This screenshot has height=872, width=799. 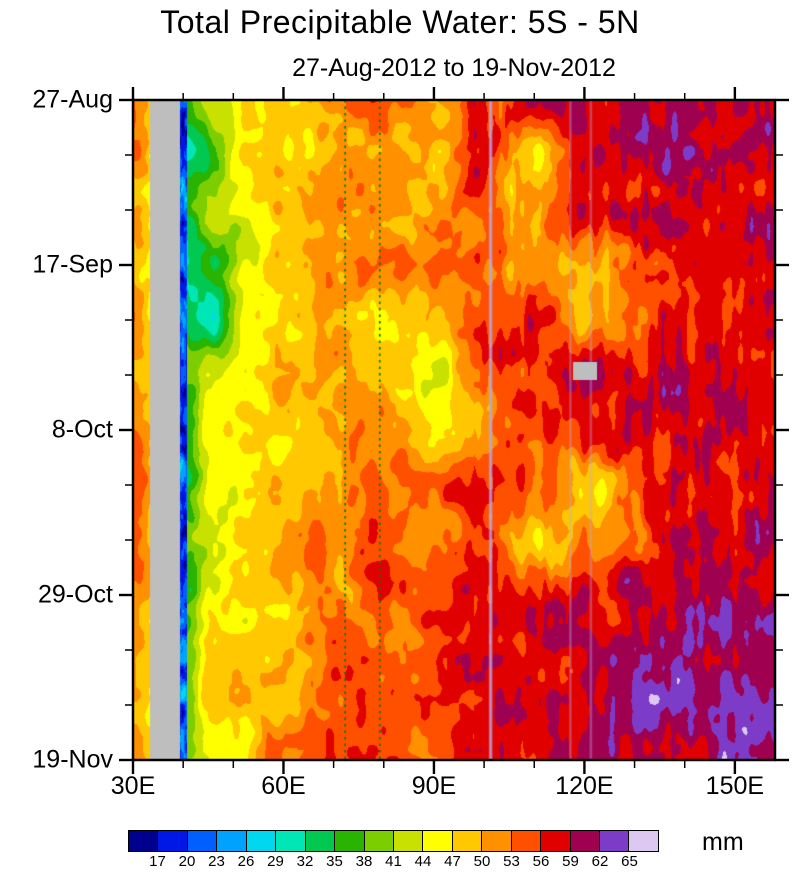 What do you see at coordinates (584, 786) in the screenshot?
I see `x-tick-label: 120E` at bounding box center [584, 786].